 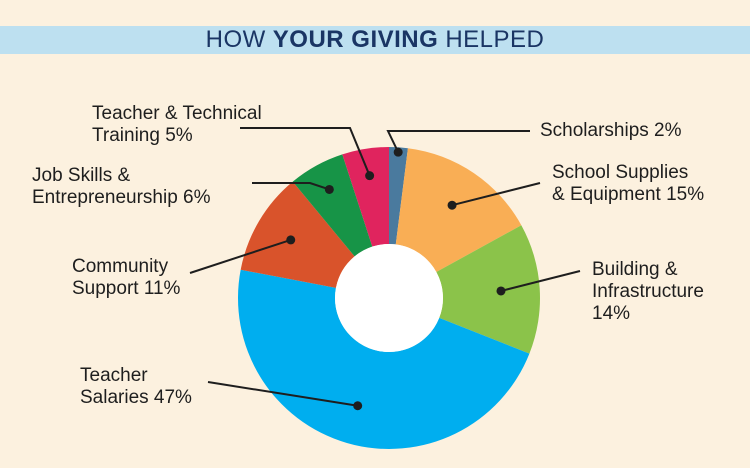 I want to click on slice-scholarships, so click(x=398, y=196).